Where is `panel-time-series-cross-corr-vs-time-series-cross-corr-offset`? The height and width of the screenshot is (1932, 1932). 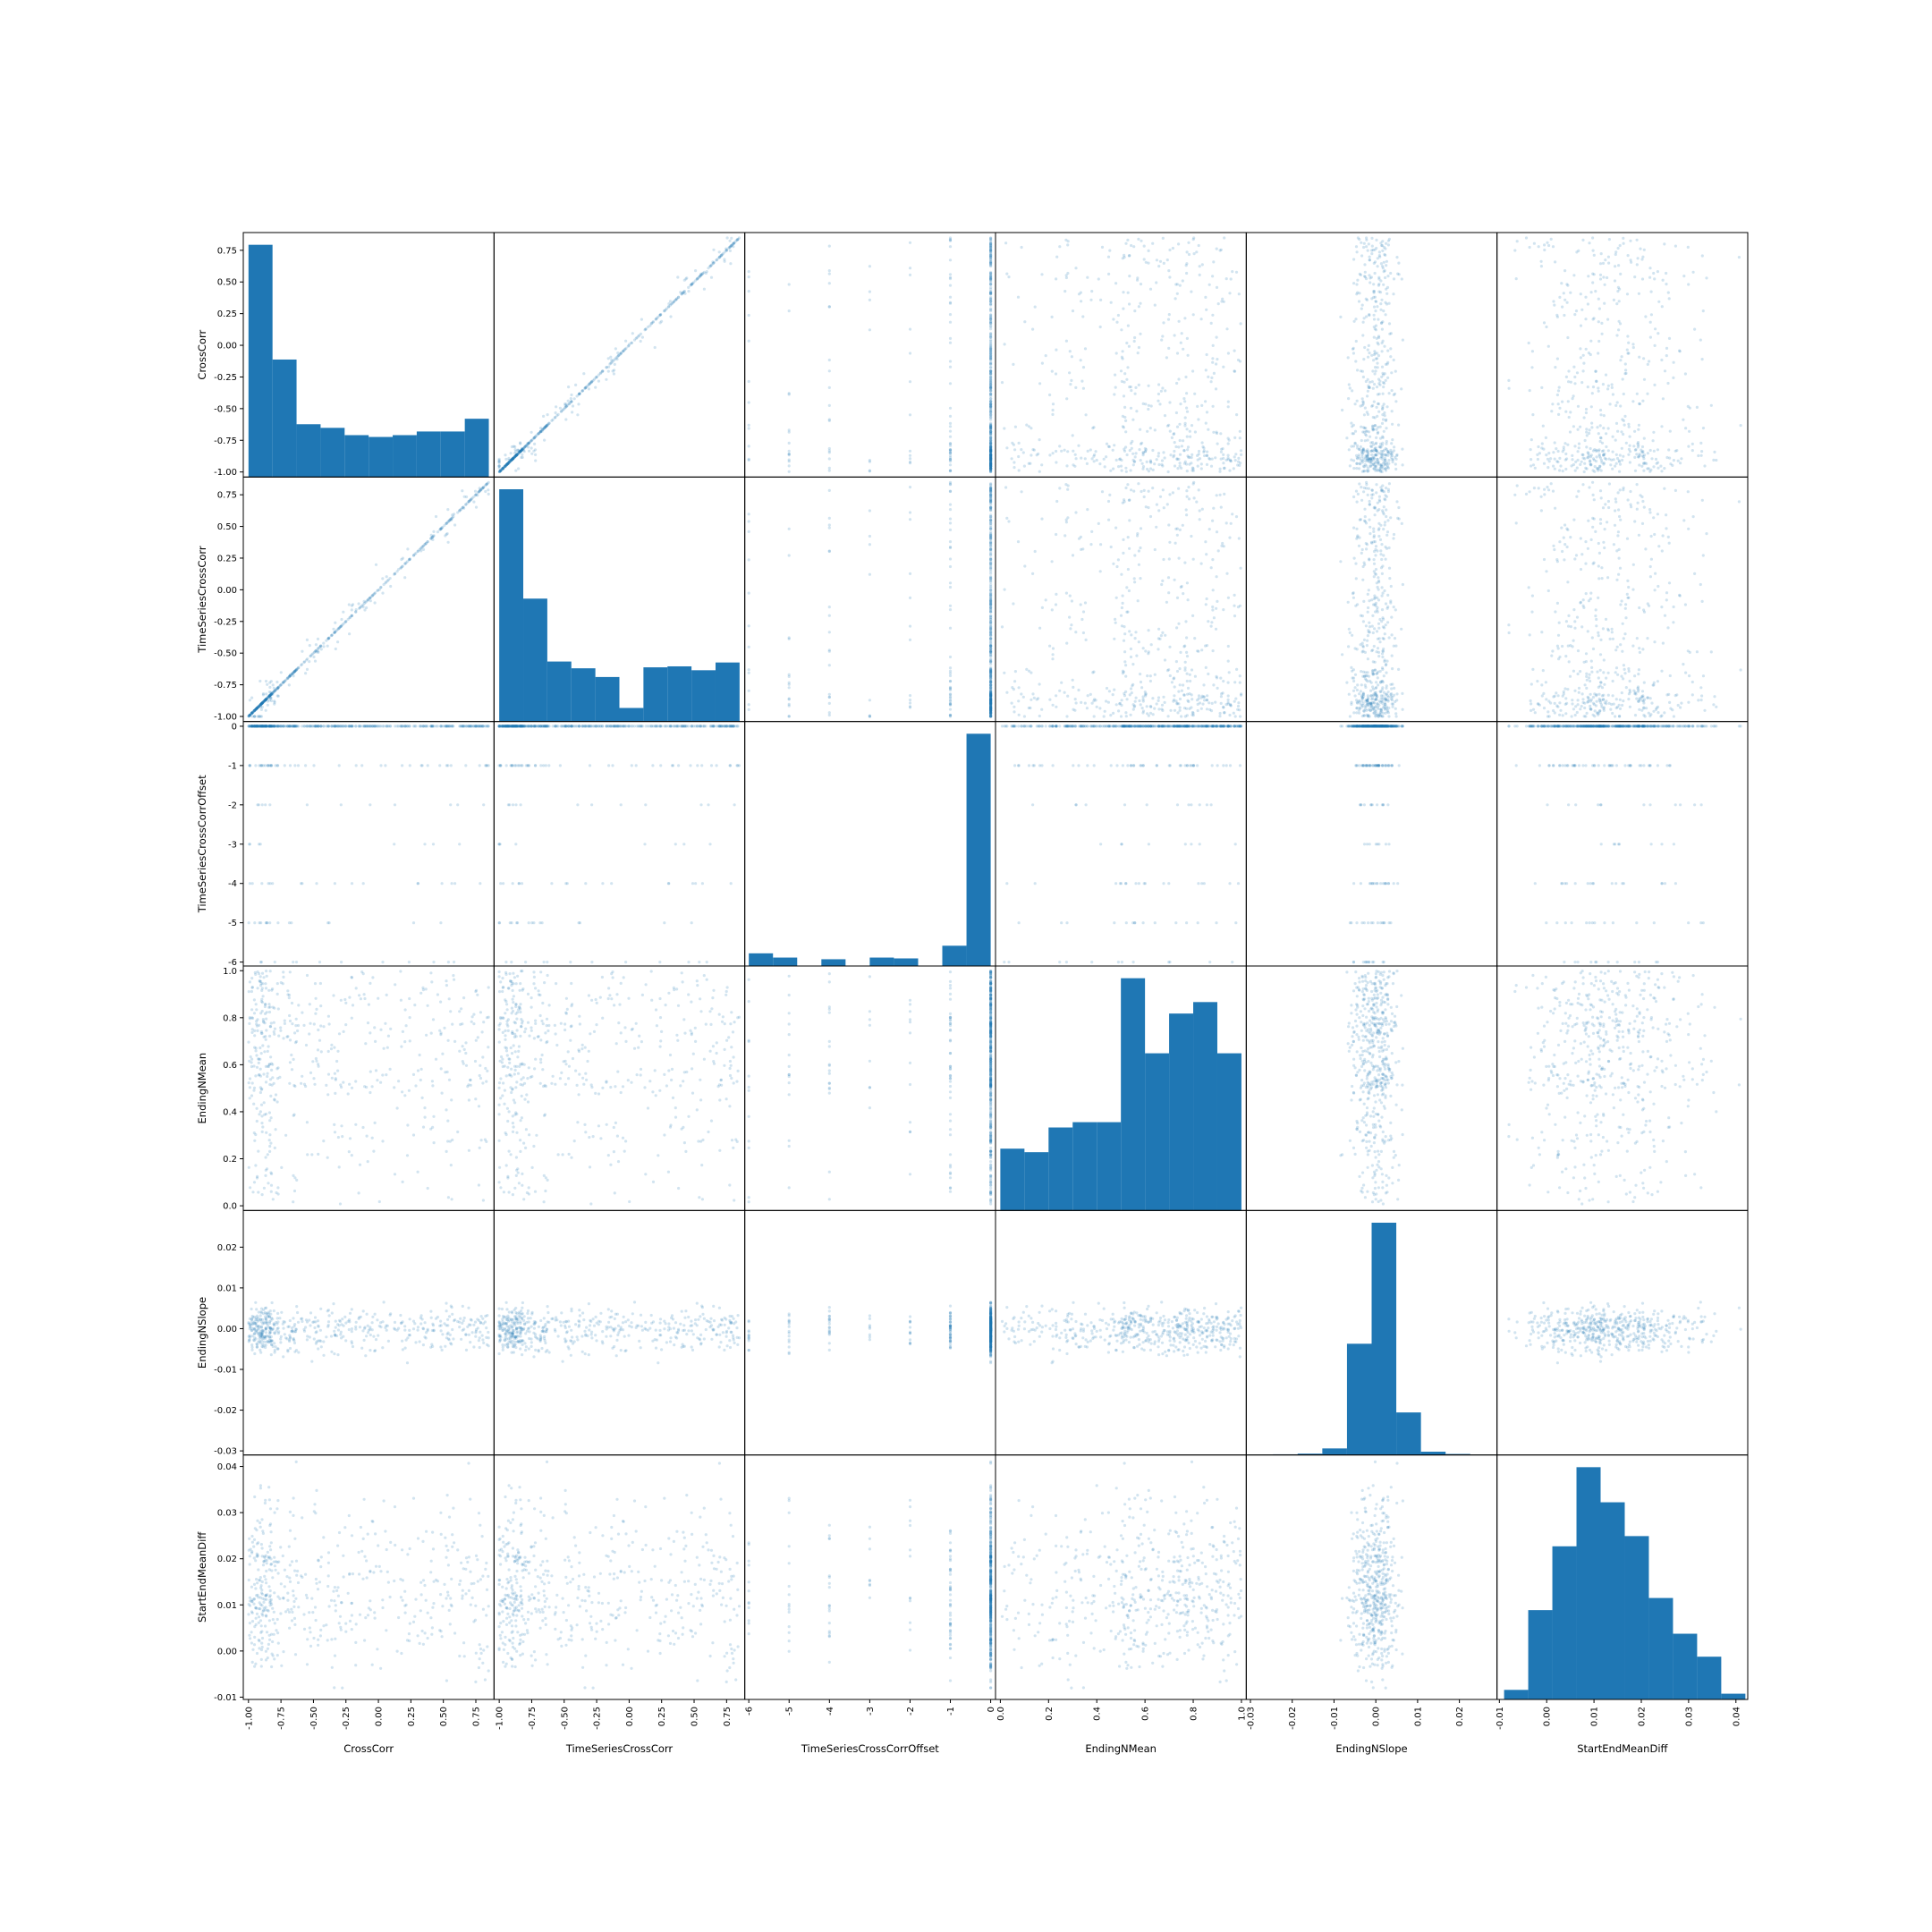 panel-time-series-cross-corr-vs-time-series-cross-corr-offset is located at coordinates (870, 599).